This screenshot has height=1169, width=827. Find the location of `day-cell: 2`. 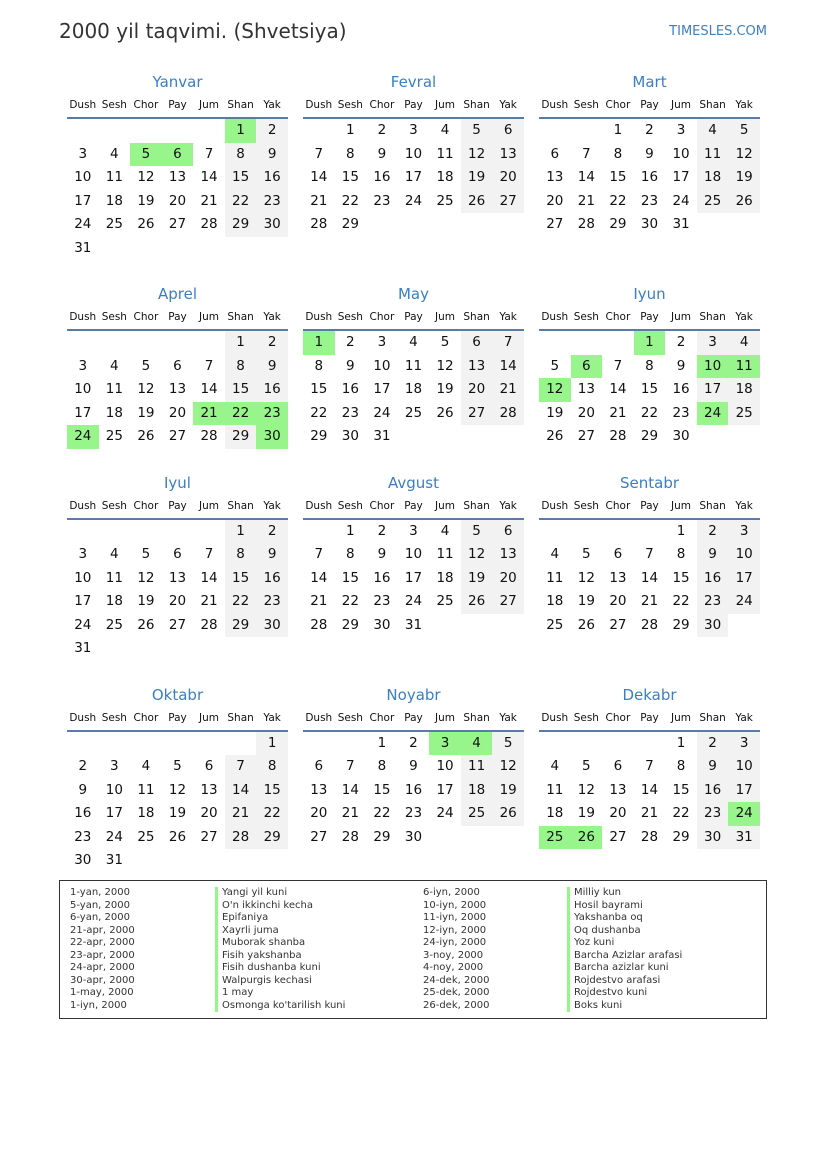

day-cell: 2 is located at coordinates (272, 531).